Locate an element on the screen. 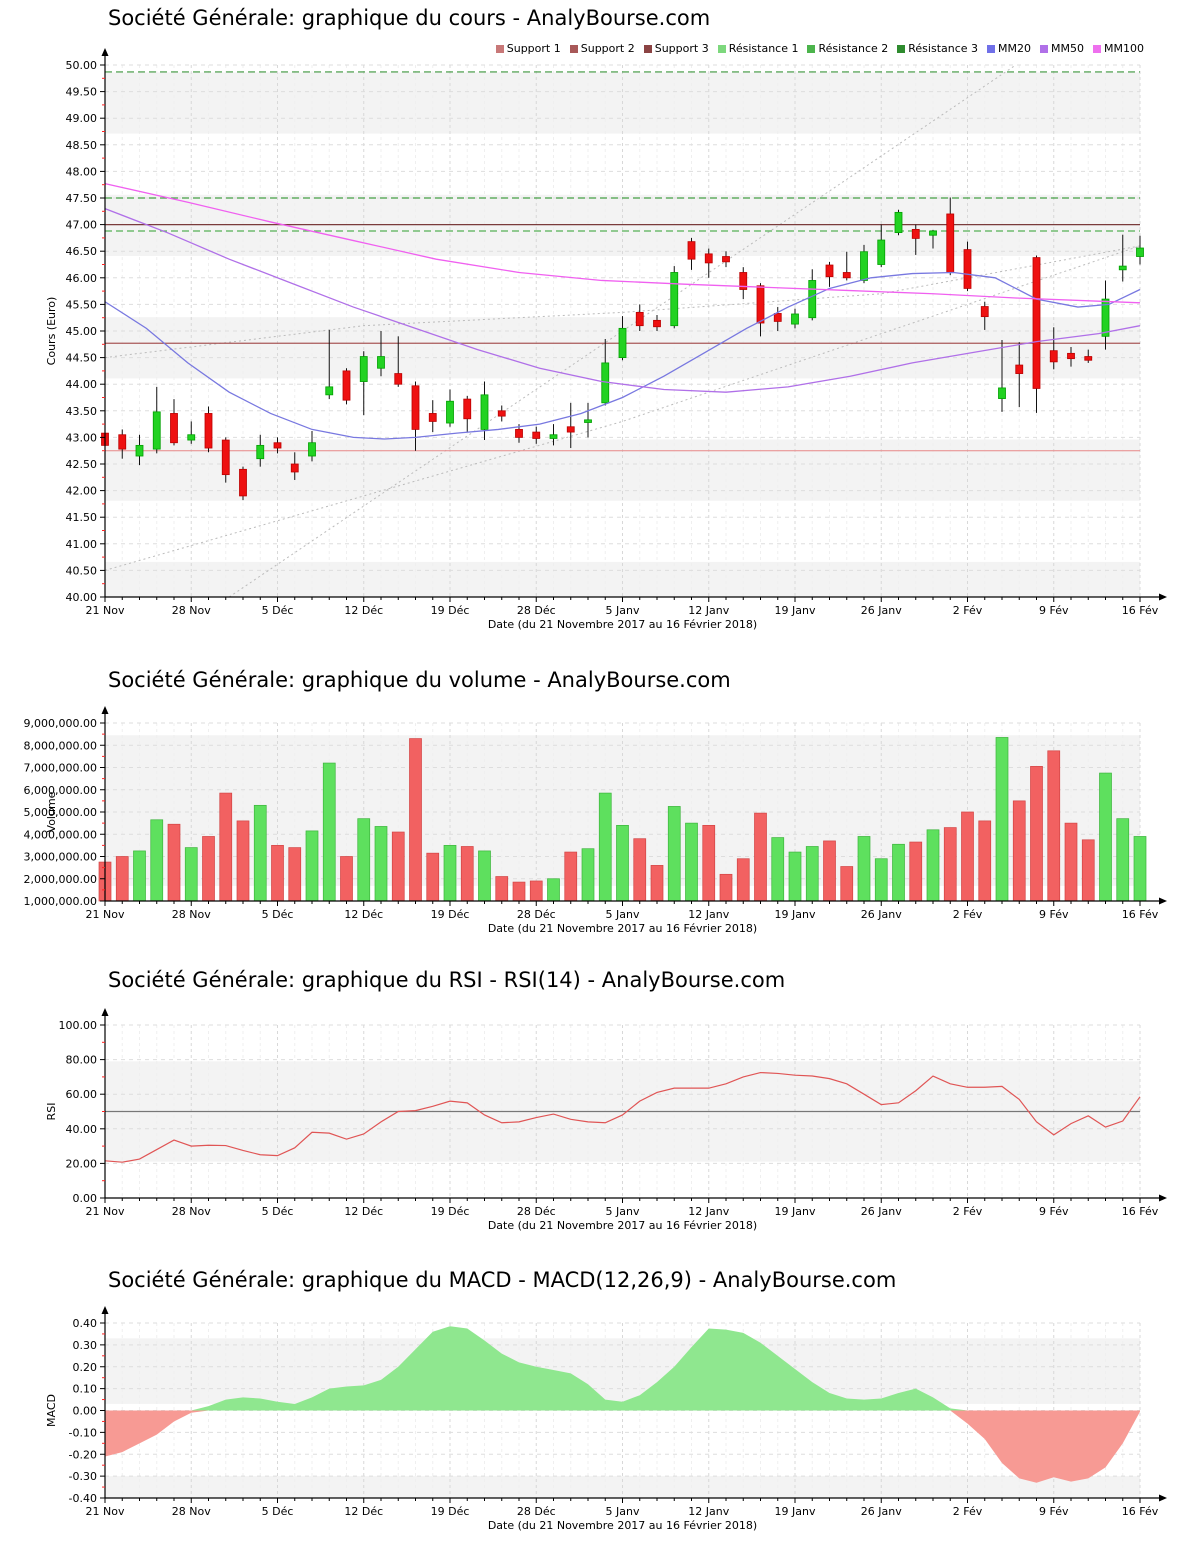 This screenshot has width=1200, height=1550. svg-text: 8,000,000.00 is located at coordinates (60, 745).